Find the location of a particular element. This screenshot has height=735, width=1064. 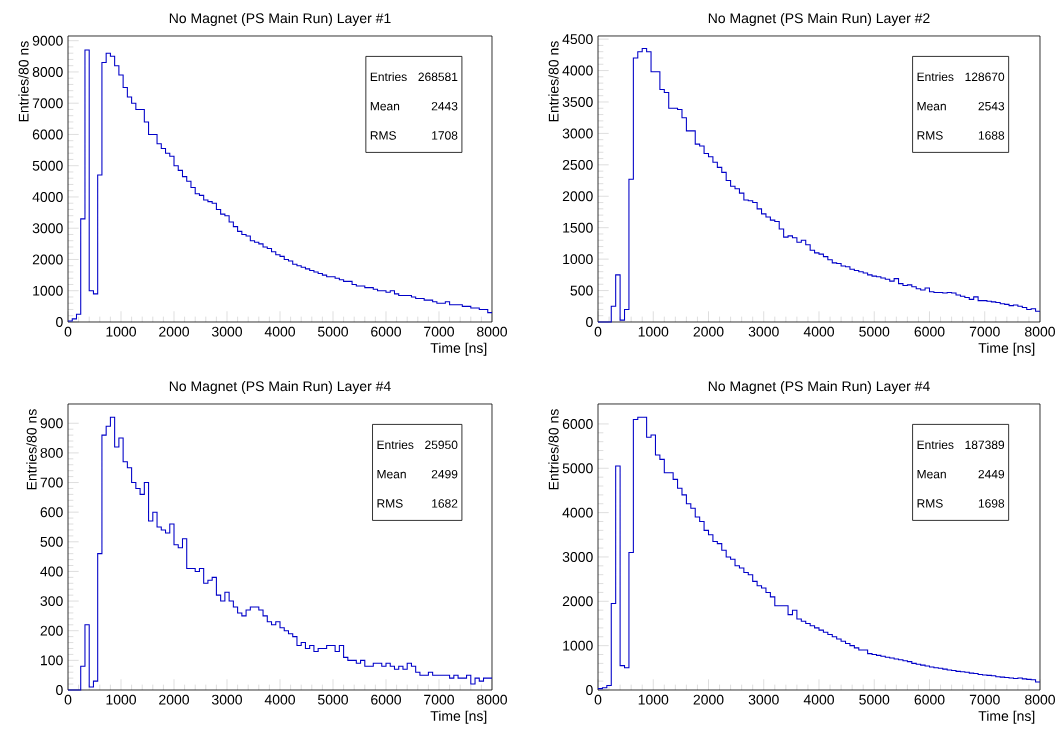

y-tick-label: 400 is located at coordinates (51, 571).